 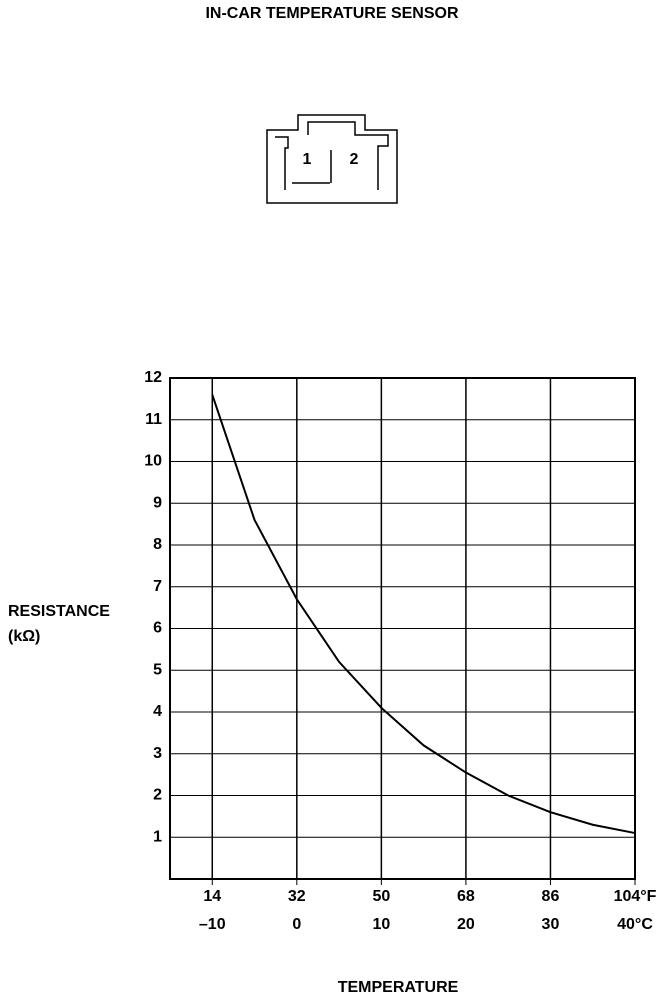 I want to click on x2-tick-label: 86, so click(x=551, y=896).